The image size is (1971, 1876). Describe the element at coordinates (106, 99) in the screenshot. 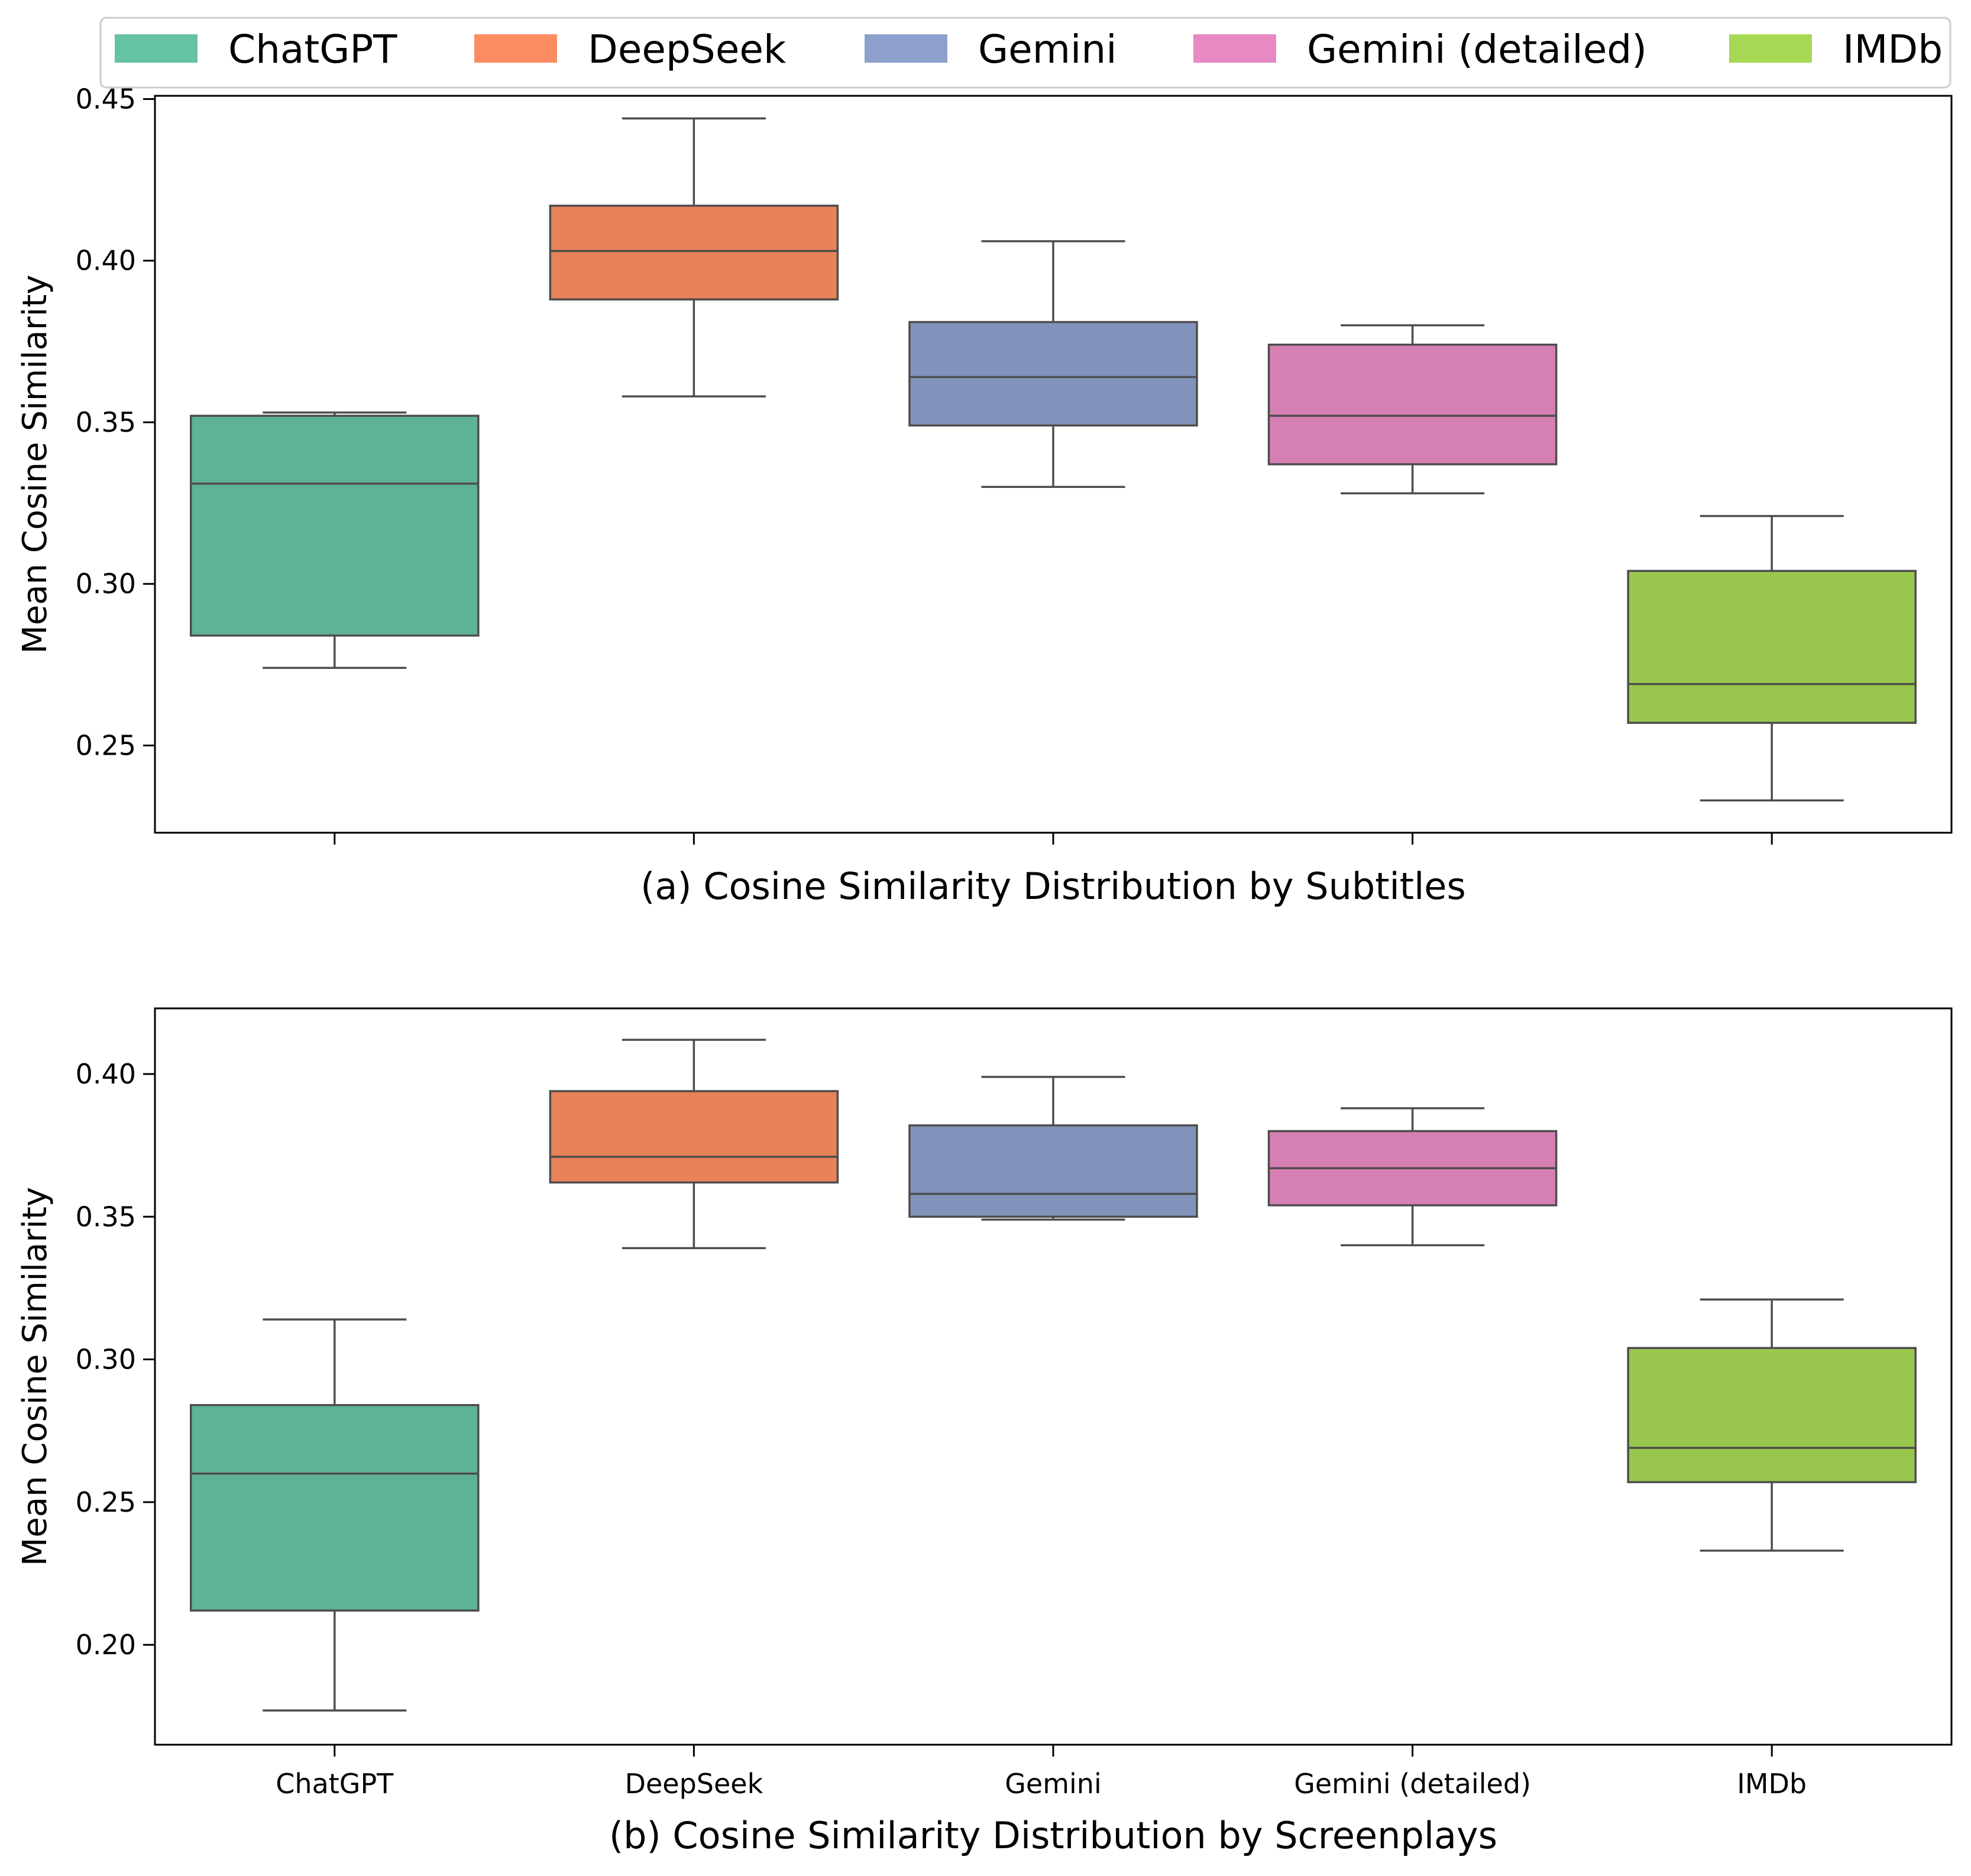

I see `y-tick-label: 0.45` at that location.